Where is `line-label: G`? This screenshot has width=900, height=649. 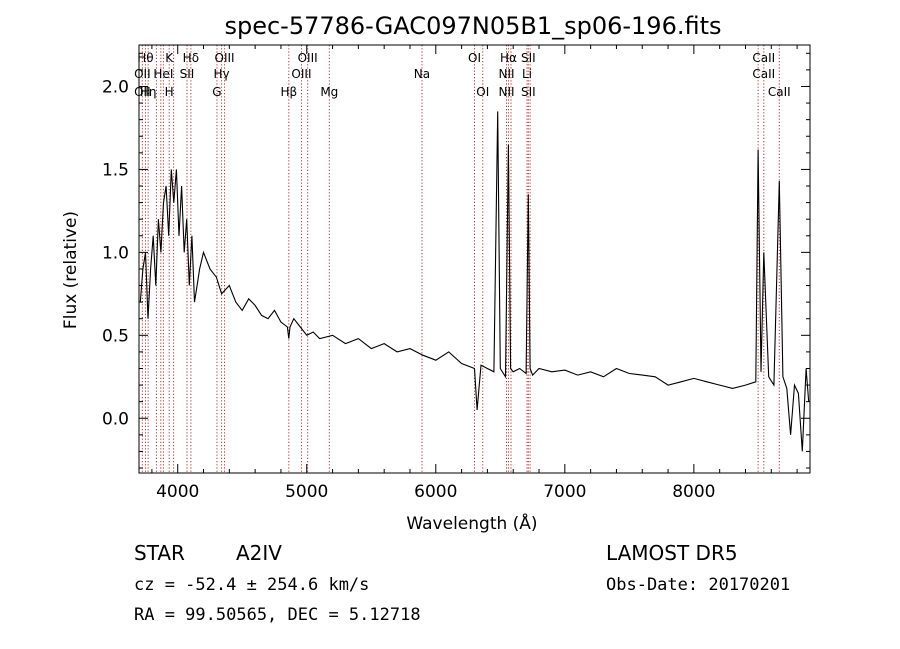 line-label: G is located at coordinates (216, 92).